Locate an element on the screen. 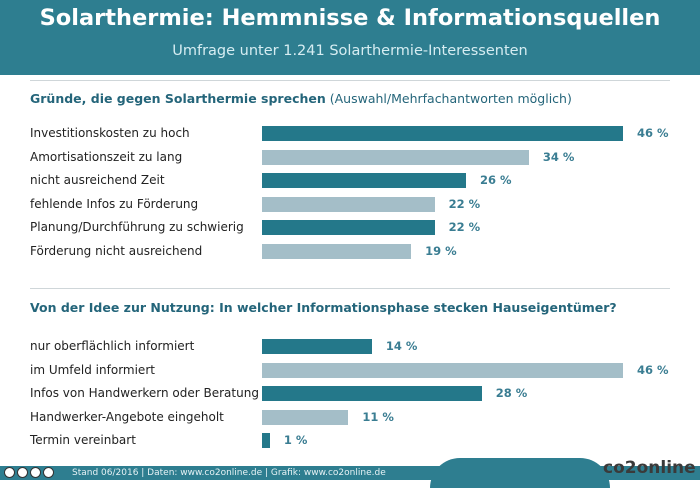 The width and height of the screenshot is (700, 488). category-label: Amortisationszeit zu lang is located at coordinates (106, 156).